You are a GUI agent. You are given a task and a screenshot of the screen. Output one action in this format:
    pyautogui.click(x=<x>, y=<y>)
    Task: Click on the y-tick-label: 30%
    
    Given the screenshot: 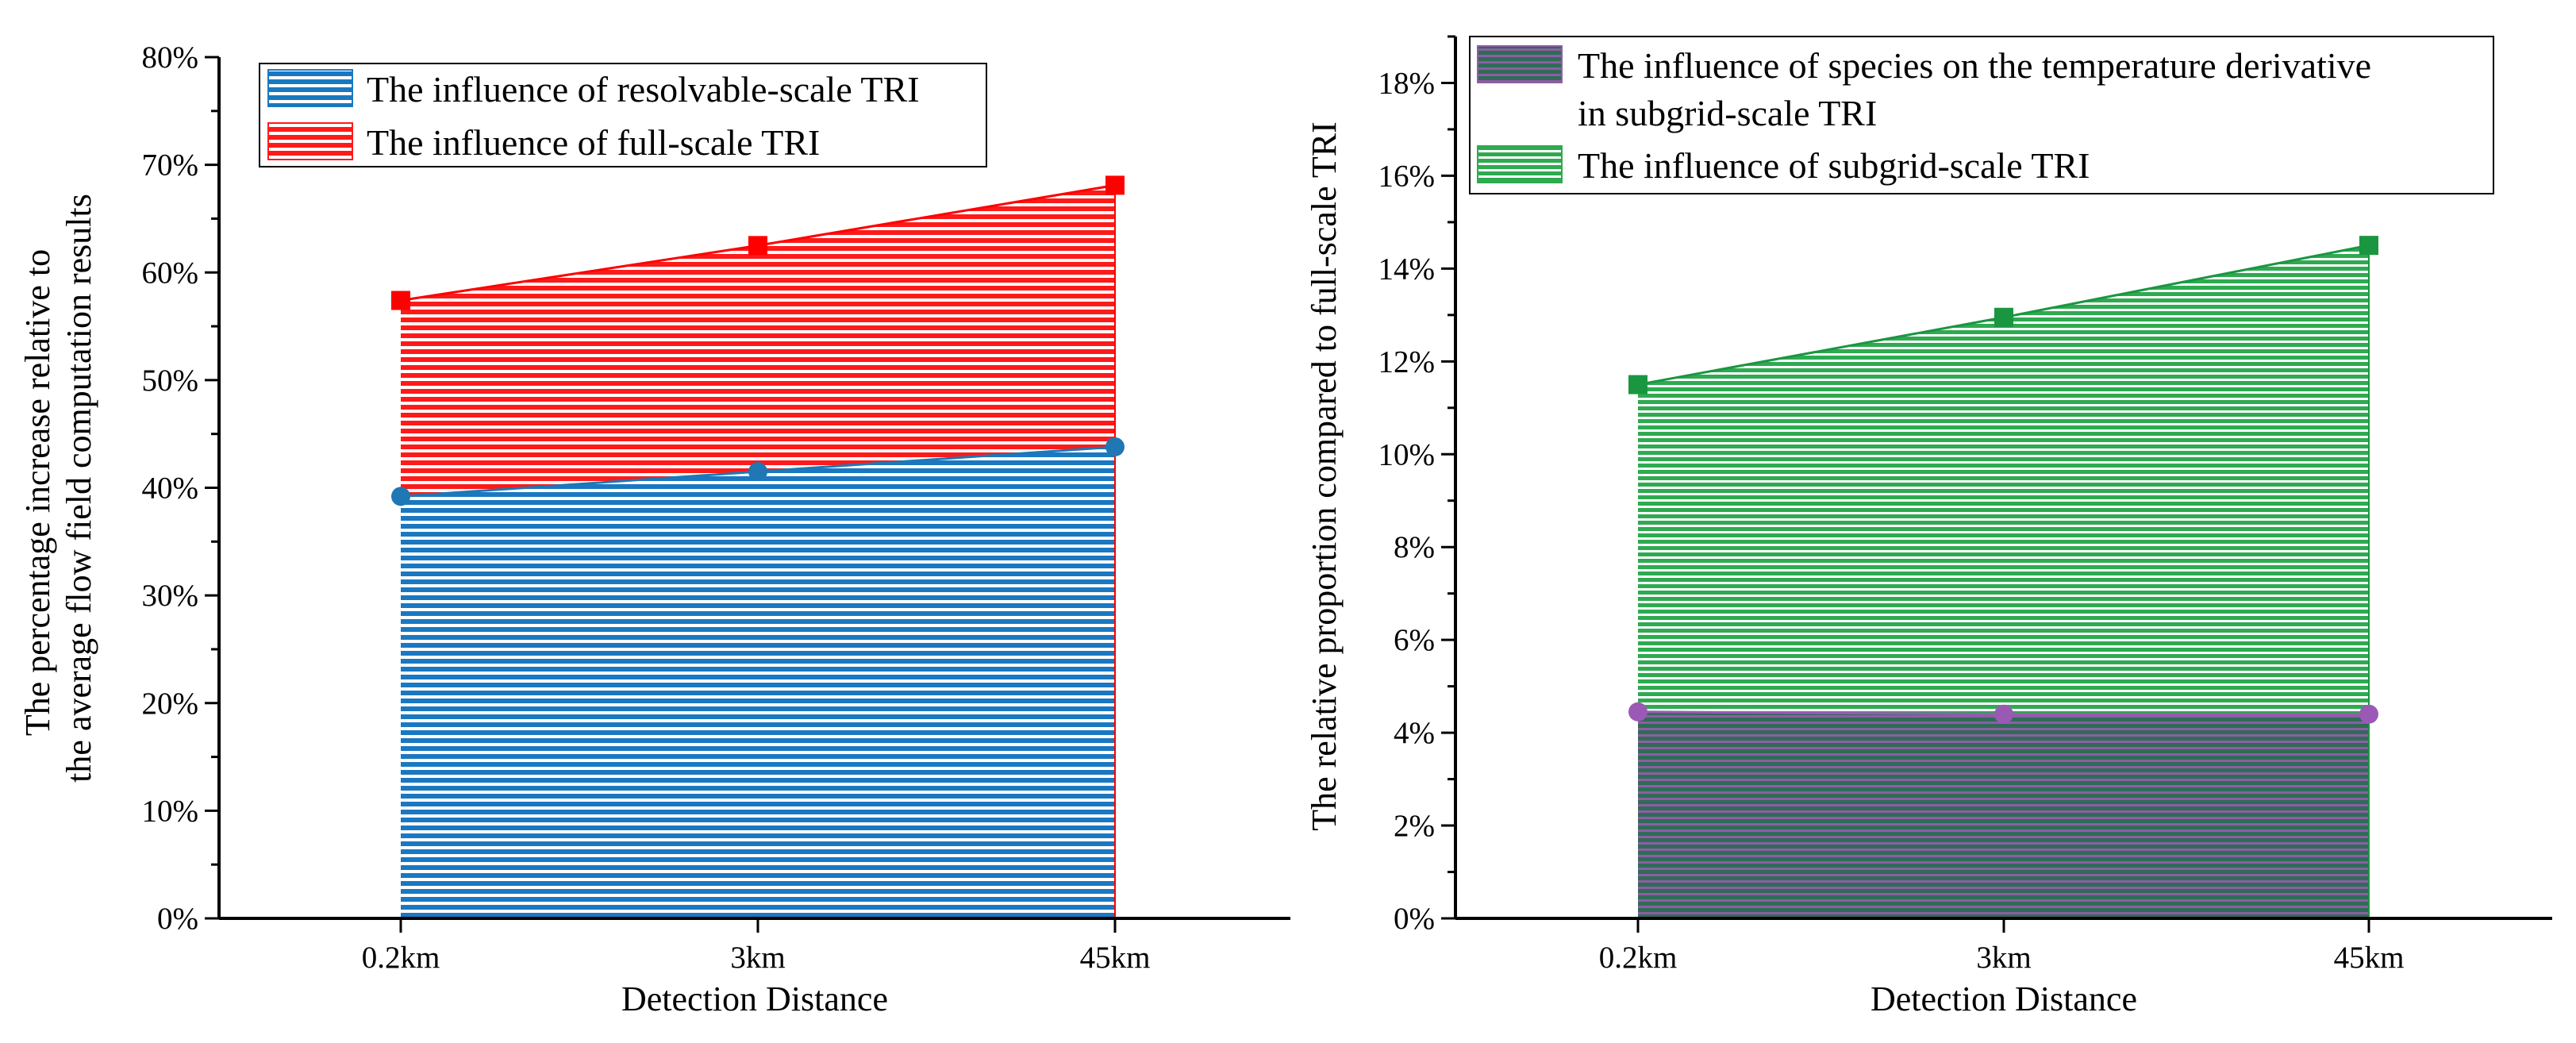 What is the action you would take?
    pyautogui.click(x=170, y=596)
    